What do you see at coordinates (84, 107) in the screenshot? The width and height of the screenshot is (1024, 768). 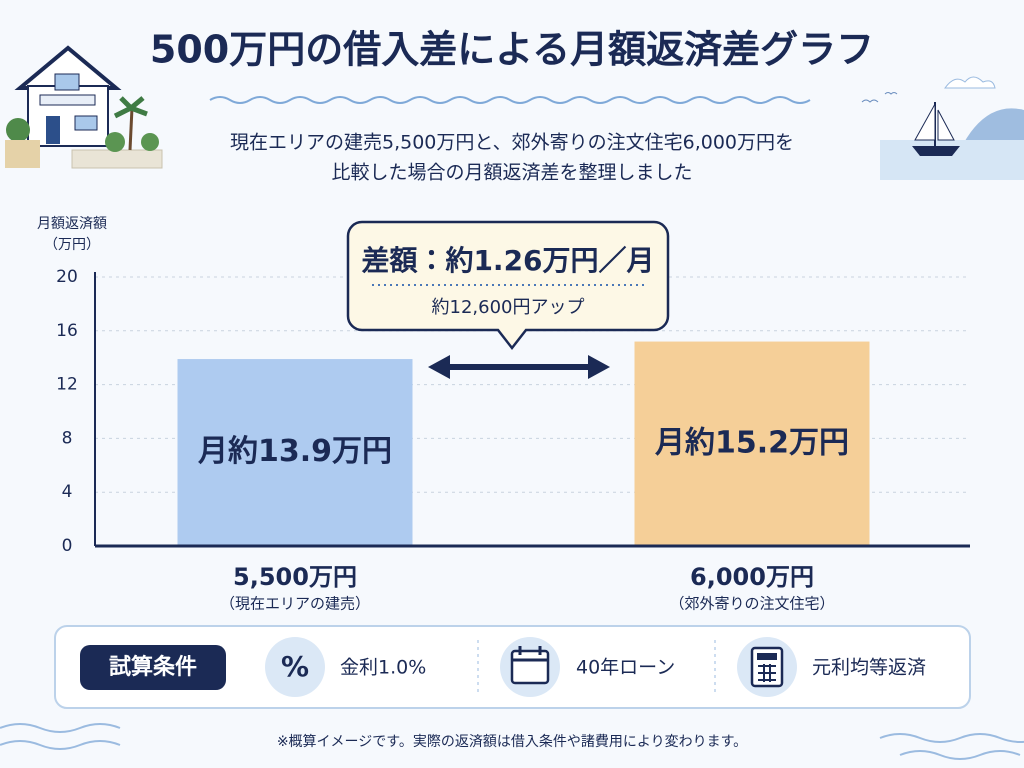 I see `house-illustration` at bounding box center [84, 107].